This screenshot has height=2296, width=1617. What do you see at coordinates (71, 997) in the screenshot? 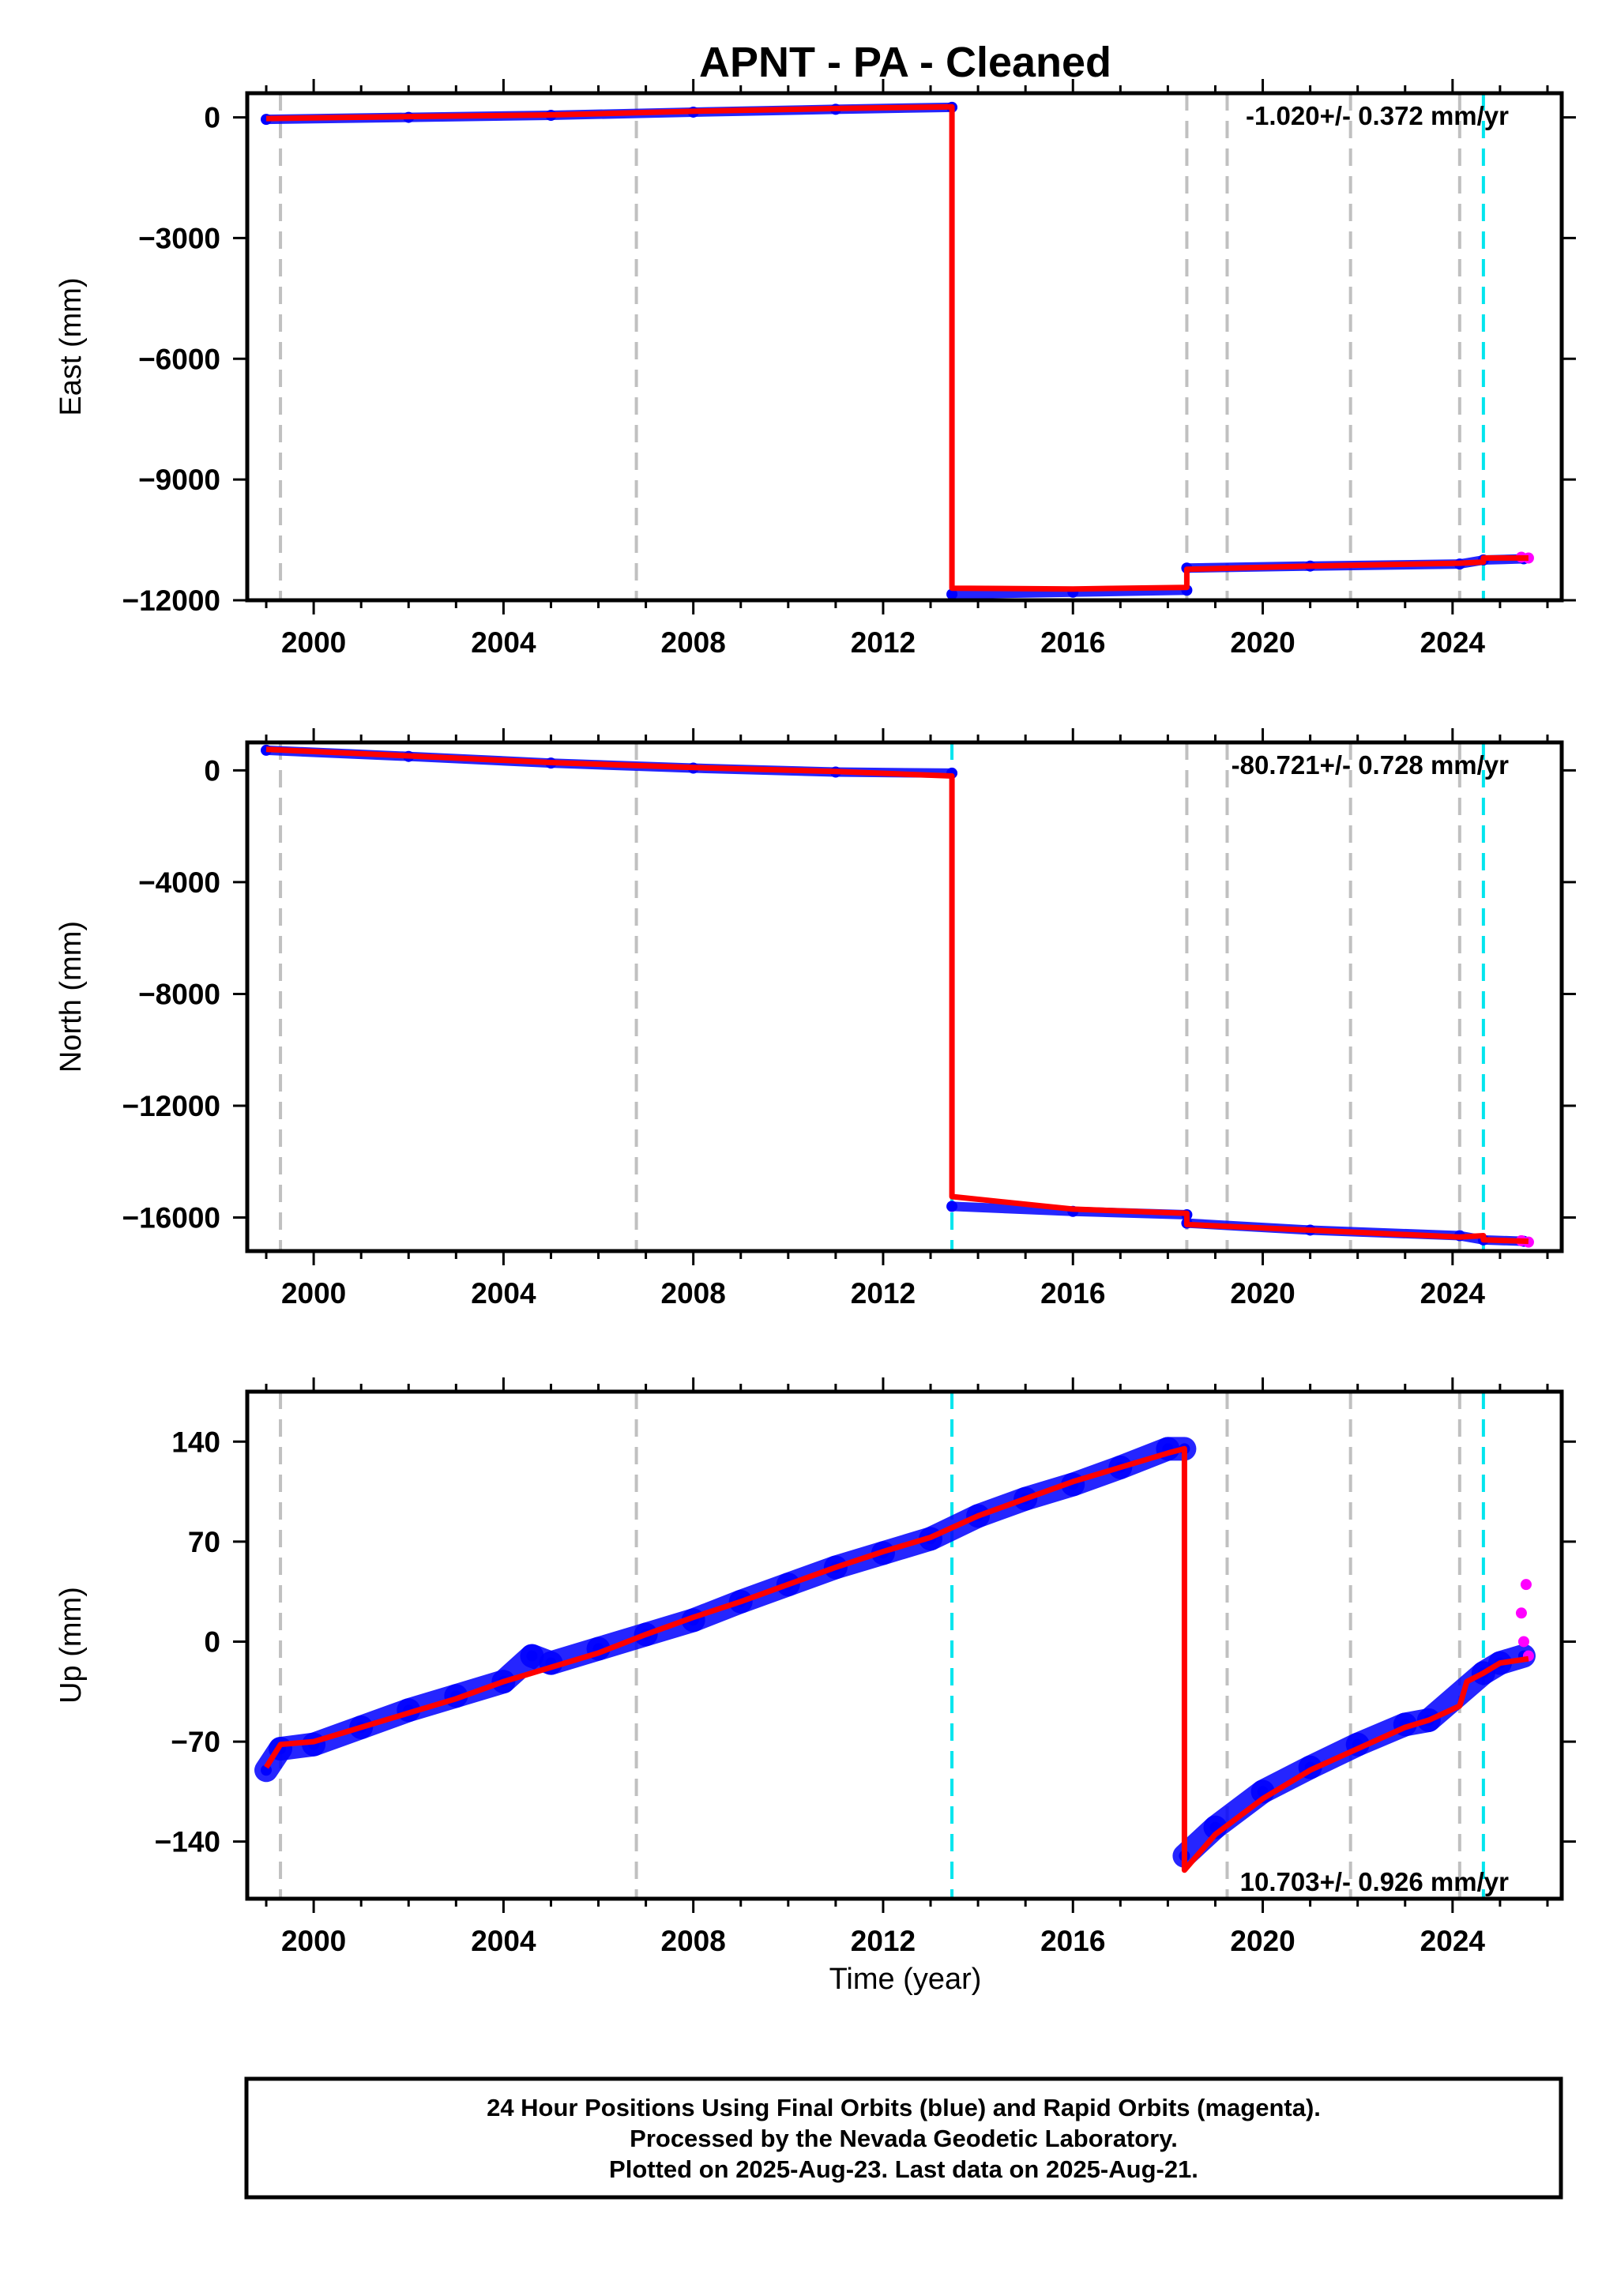
I see `y-axis-label: North (mm)` at bounding box center [71, 997].